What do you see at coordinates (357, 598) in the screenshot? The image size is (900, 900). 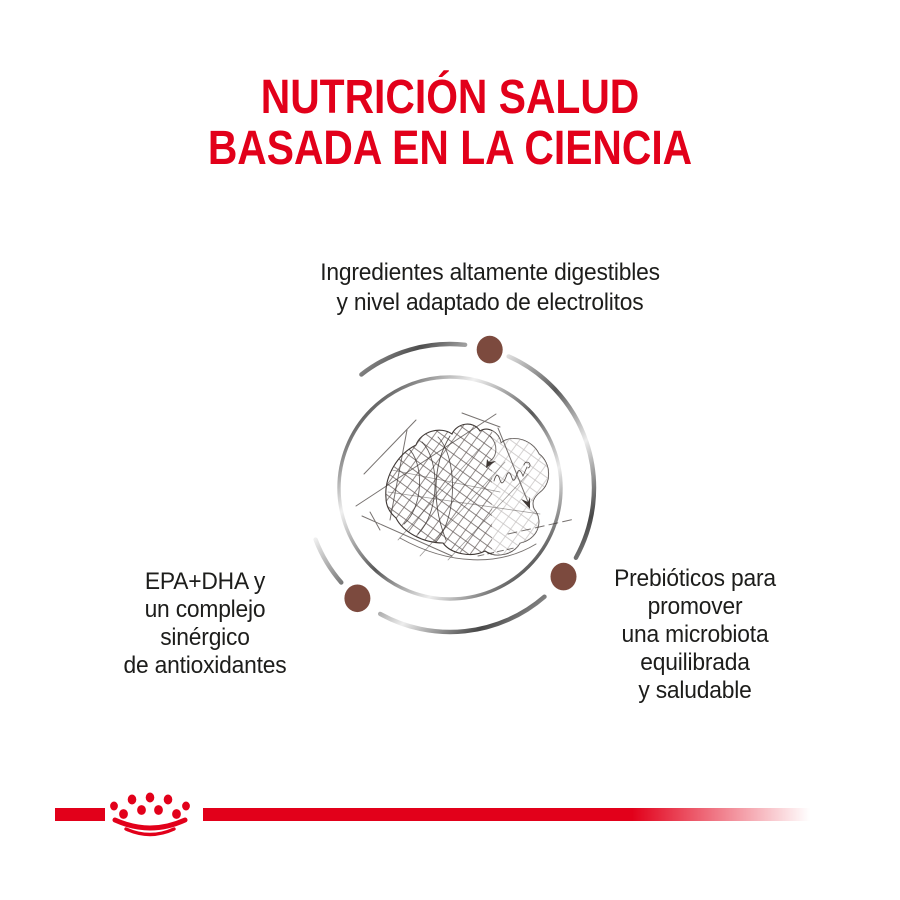 I see `dot-bottom-left` at bounding box center [357, 598].